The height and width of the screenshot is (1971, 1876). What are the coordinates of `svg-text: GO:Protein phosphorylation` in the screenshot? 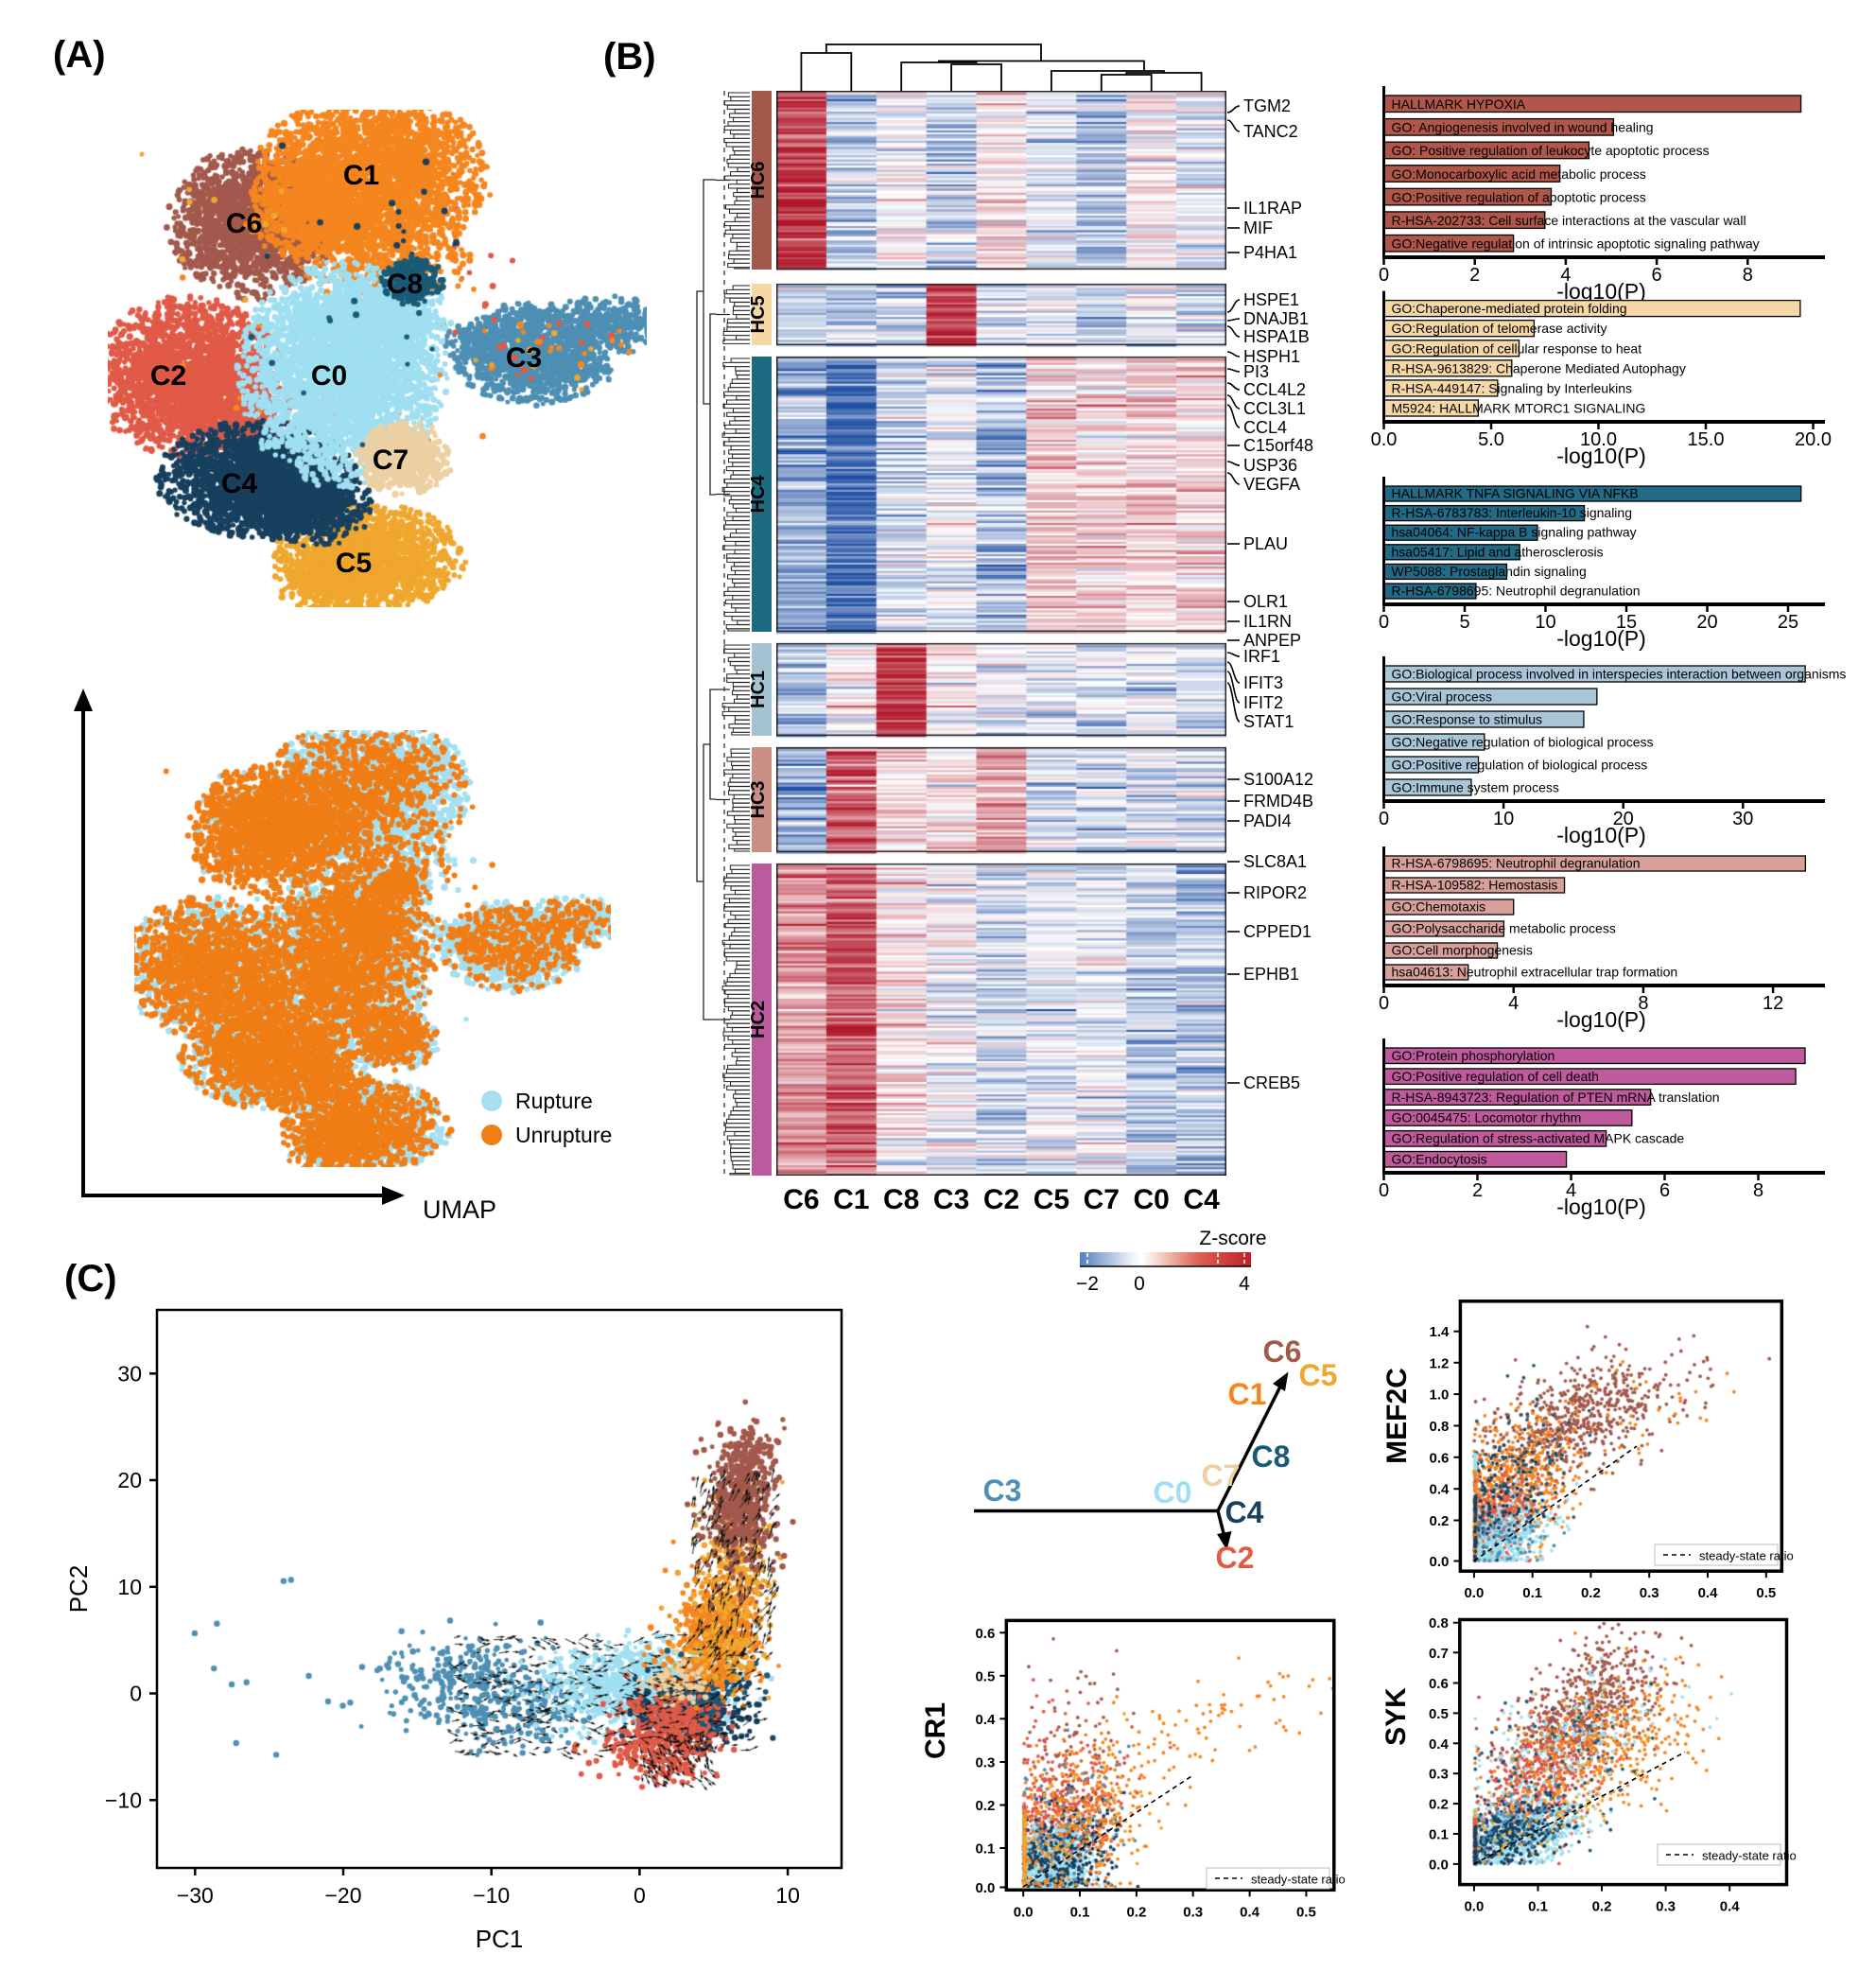 It's located at (1473, 1055).